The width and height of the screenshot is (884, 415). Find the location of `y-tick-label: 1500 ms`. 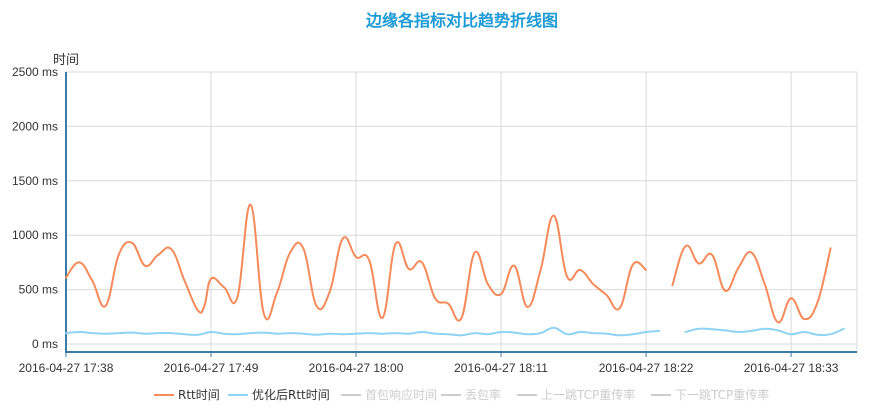

y-tick-label: 1500 ms is located at coordinates (35, 181).